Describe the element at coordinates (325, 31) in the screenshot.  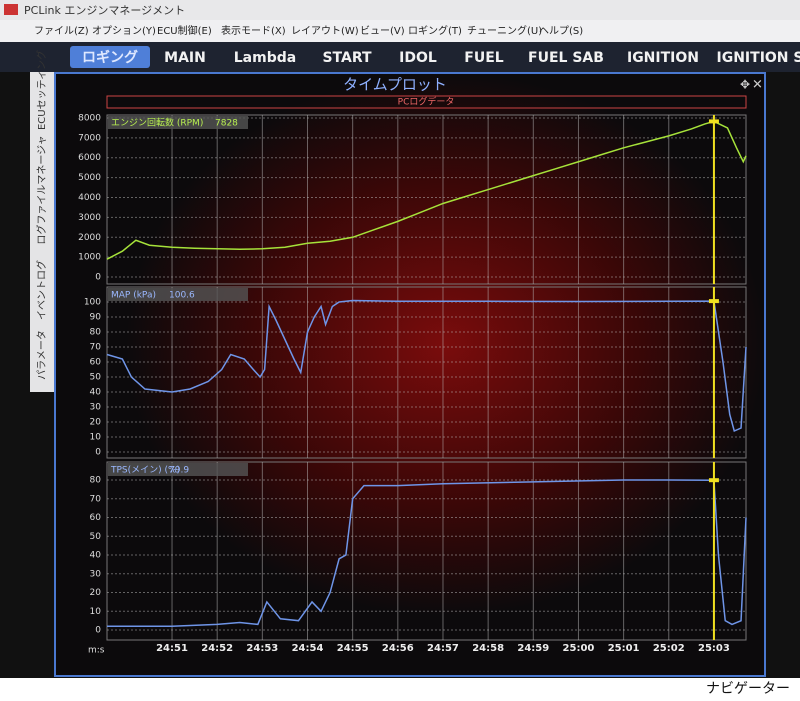
I see `menu-item: レイアウト(W)` at that location.